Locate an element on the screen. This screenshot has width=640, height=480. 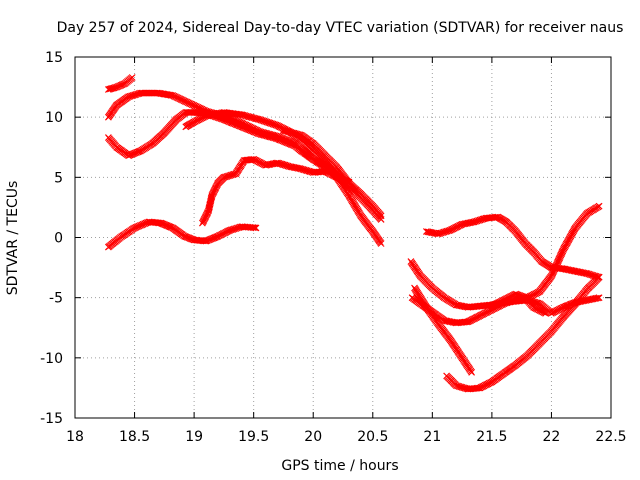
y-tick-label: -5 is located at coordinates (56, 299).